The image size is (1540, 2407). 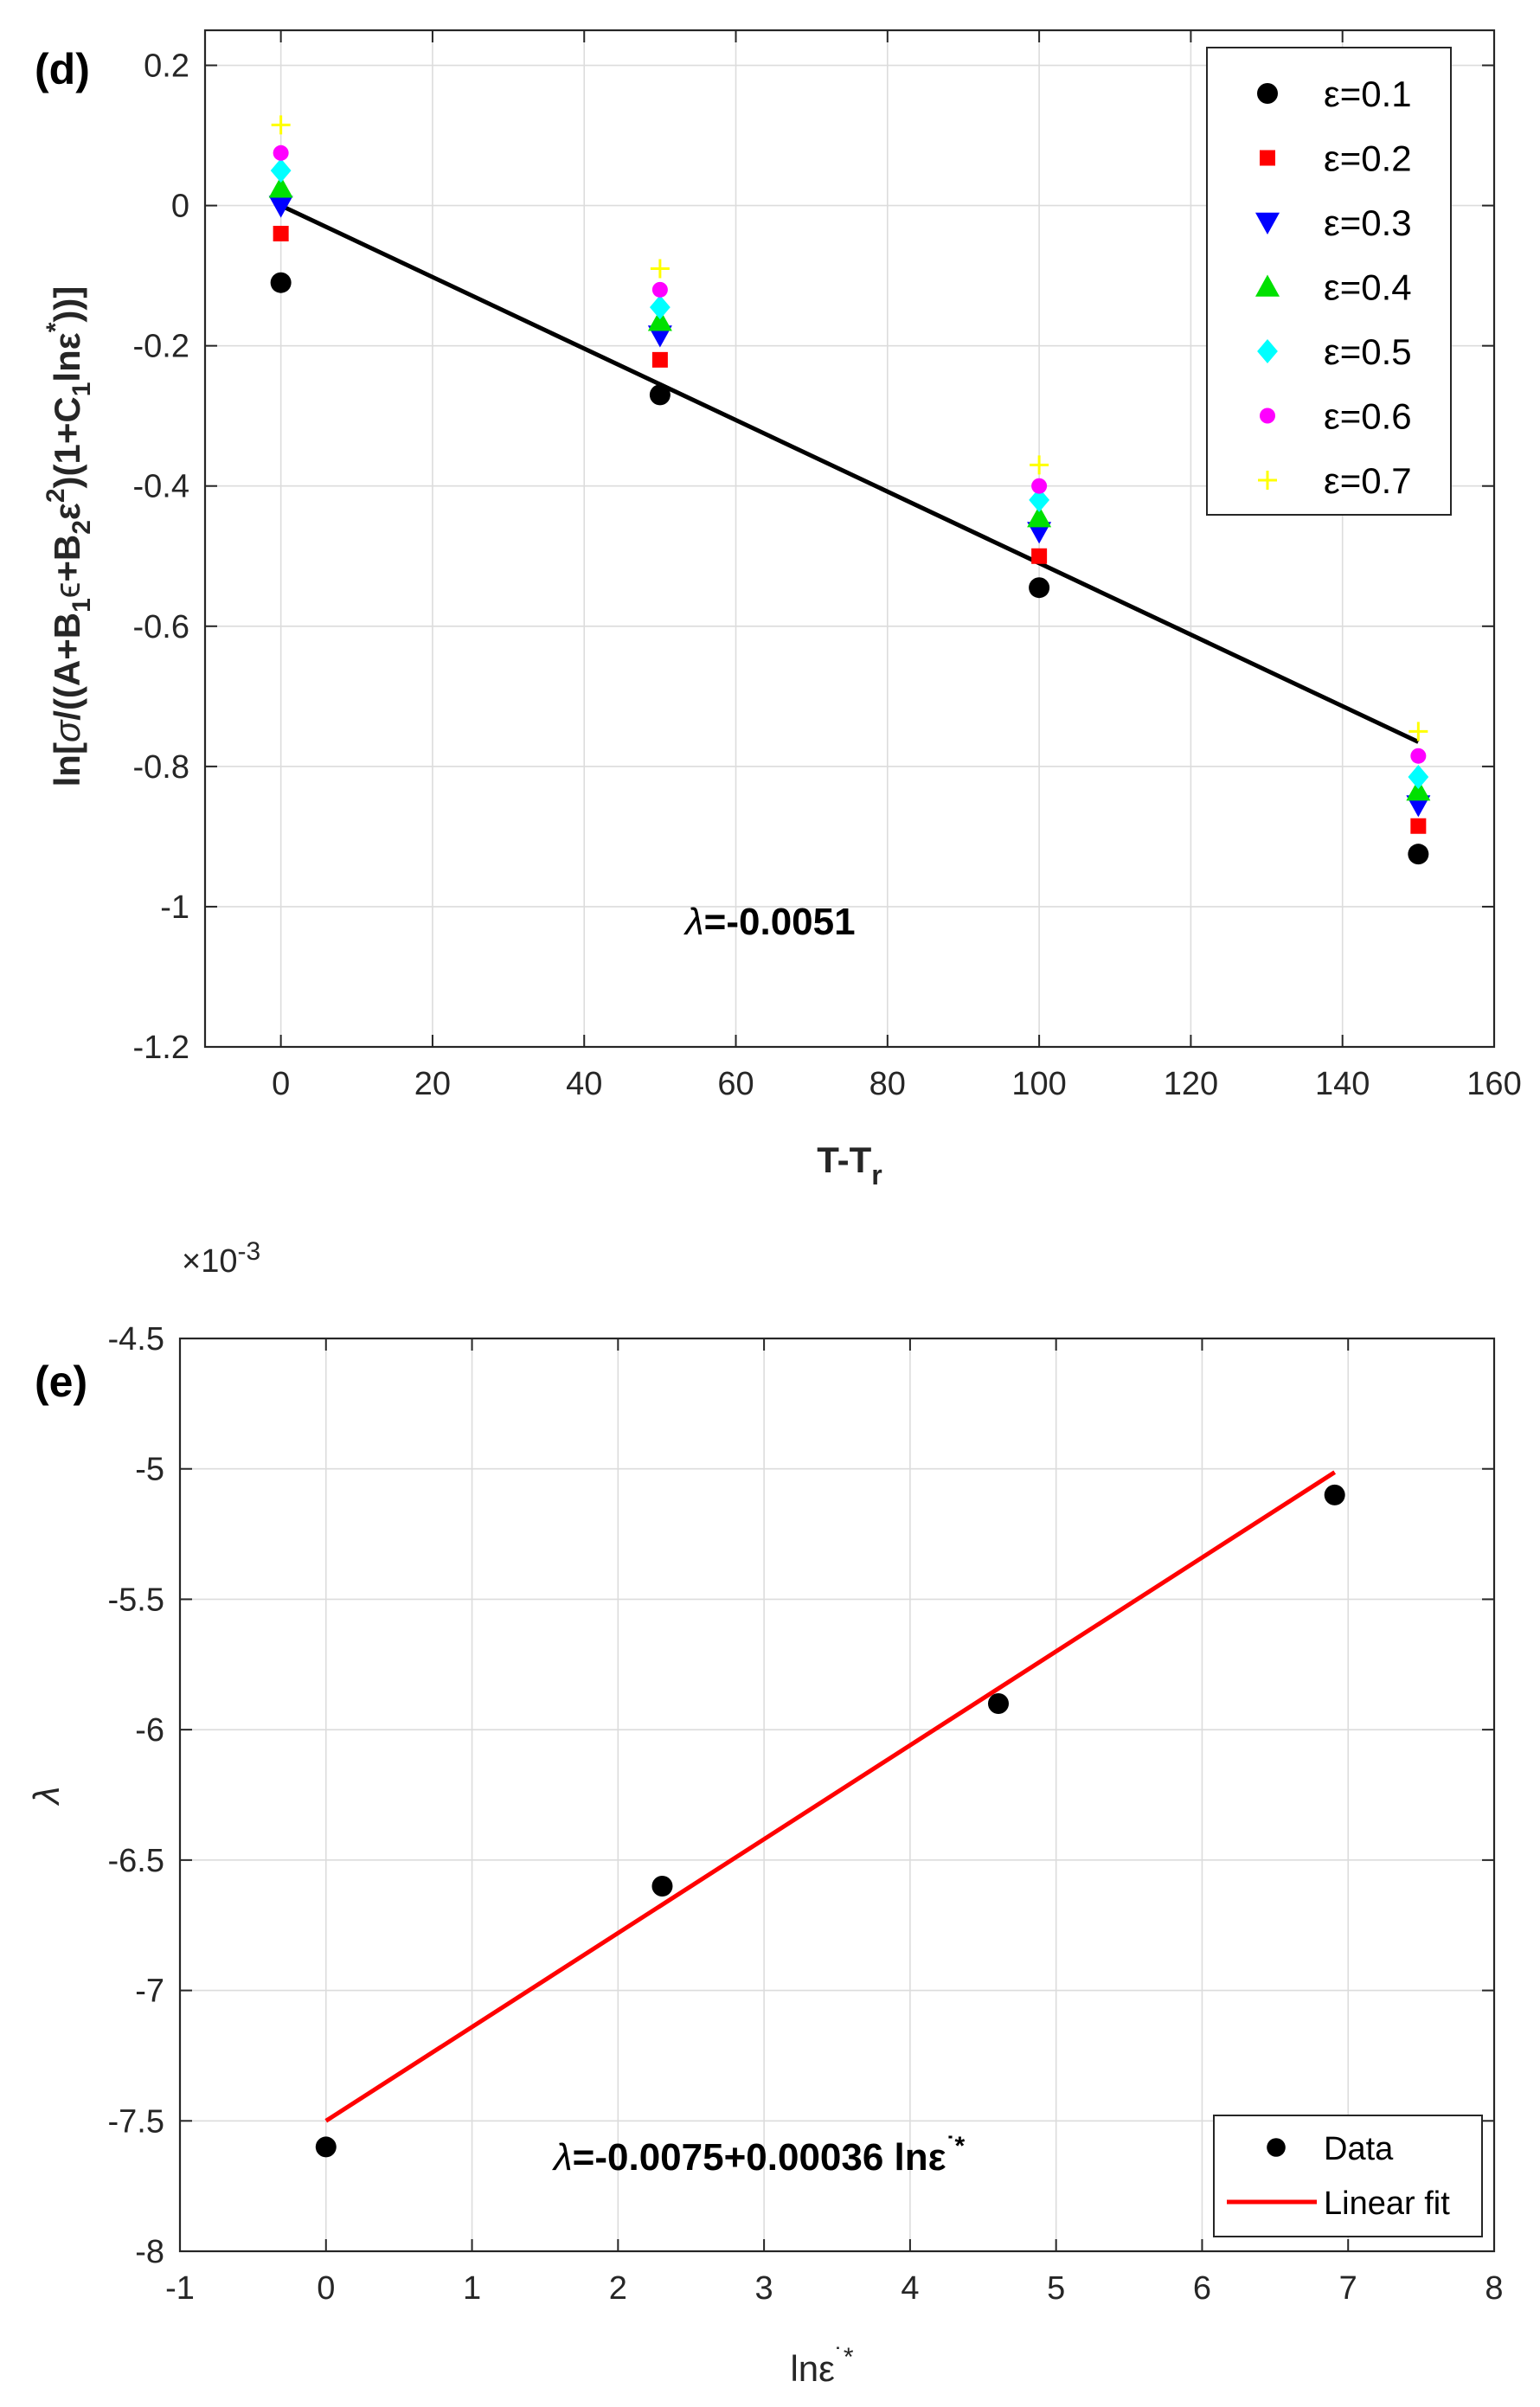 What do you see at coordinates (161, 627) in the screenshot?
I see `y-tick-label: -0.6` at bounding box center [161, 627].